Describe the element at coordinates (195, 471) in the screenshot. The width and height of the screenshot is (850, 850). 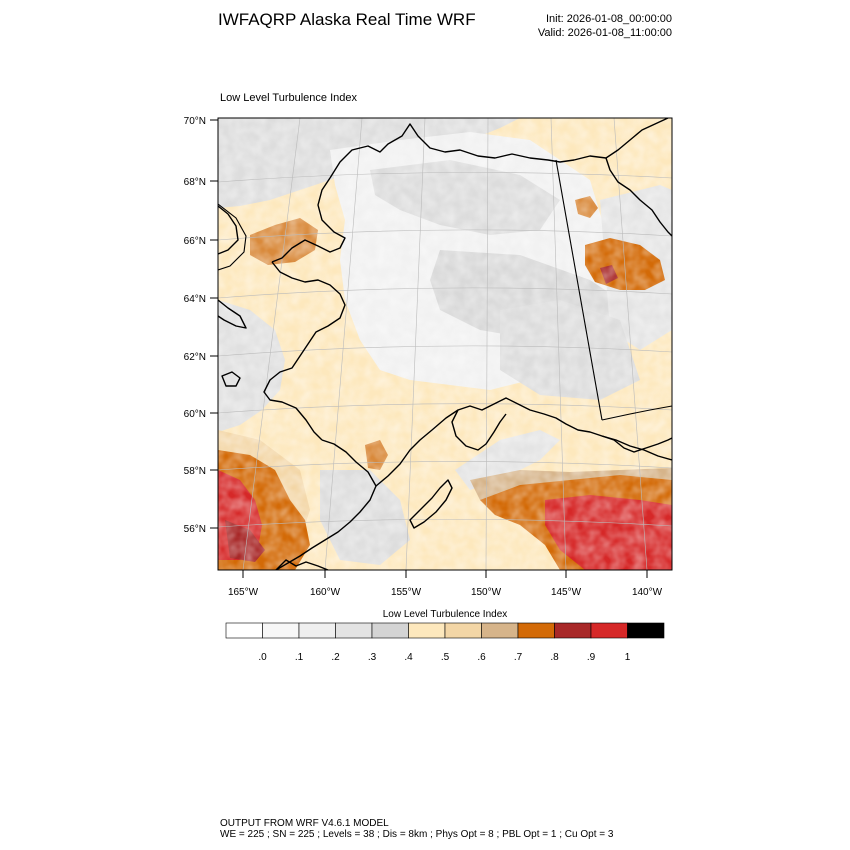
I see `lat-label-58n: 58°N` at that location.